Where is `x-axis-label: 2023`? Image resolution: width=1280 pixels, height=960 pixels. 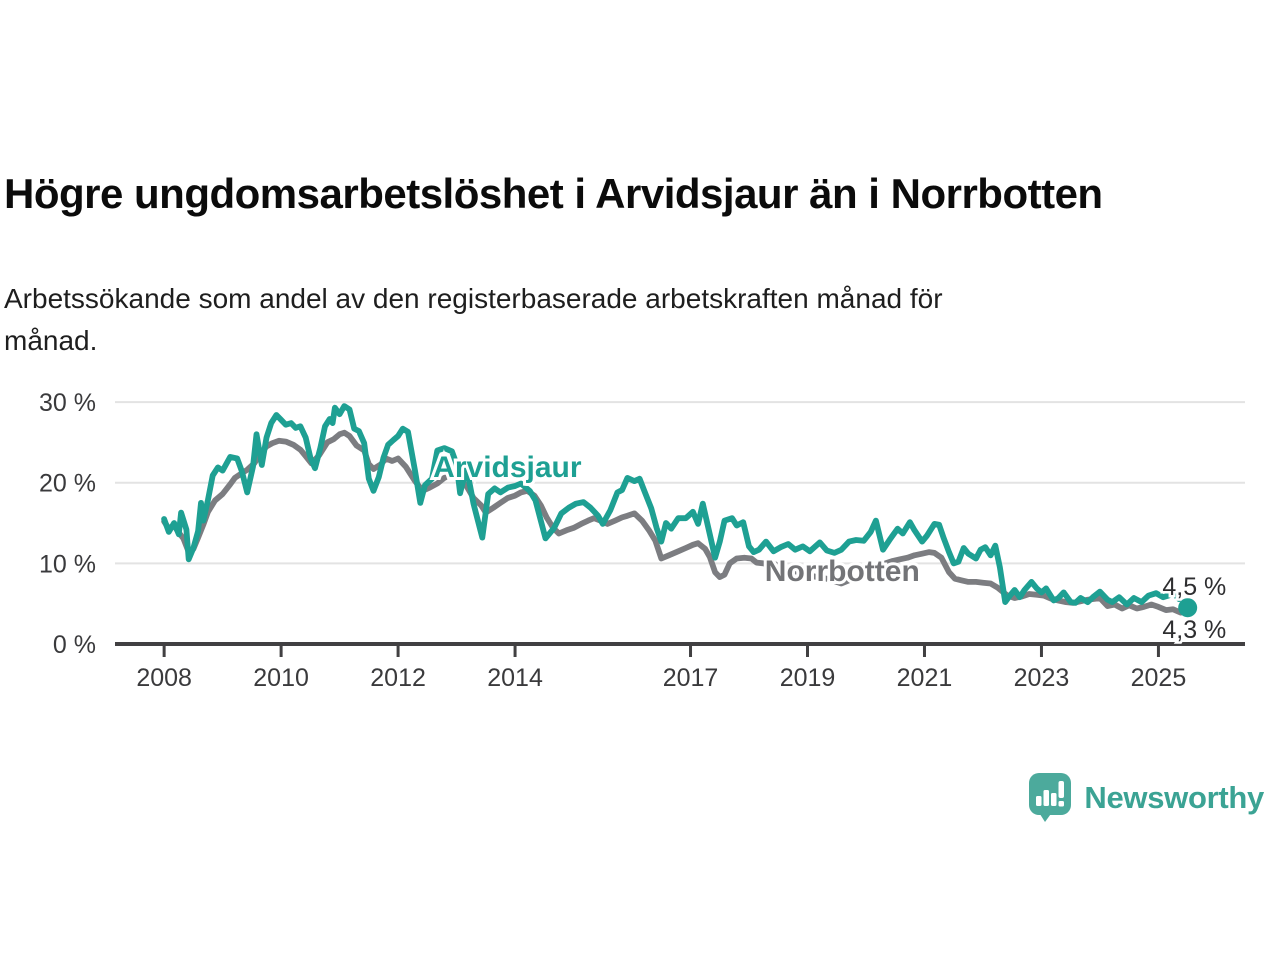 x-axis-label: 2023 is located at coordinates (1042, 678).